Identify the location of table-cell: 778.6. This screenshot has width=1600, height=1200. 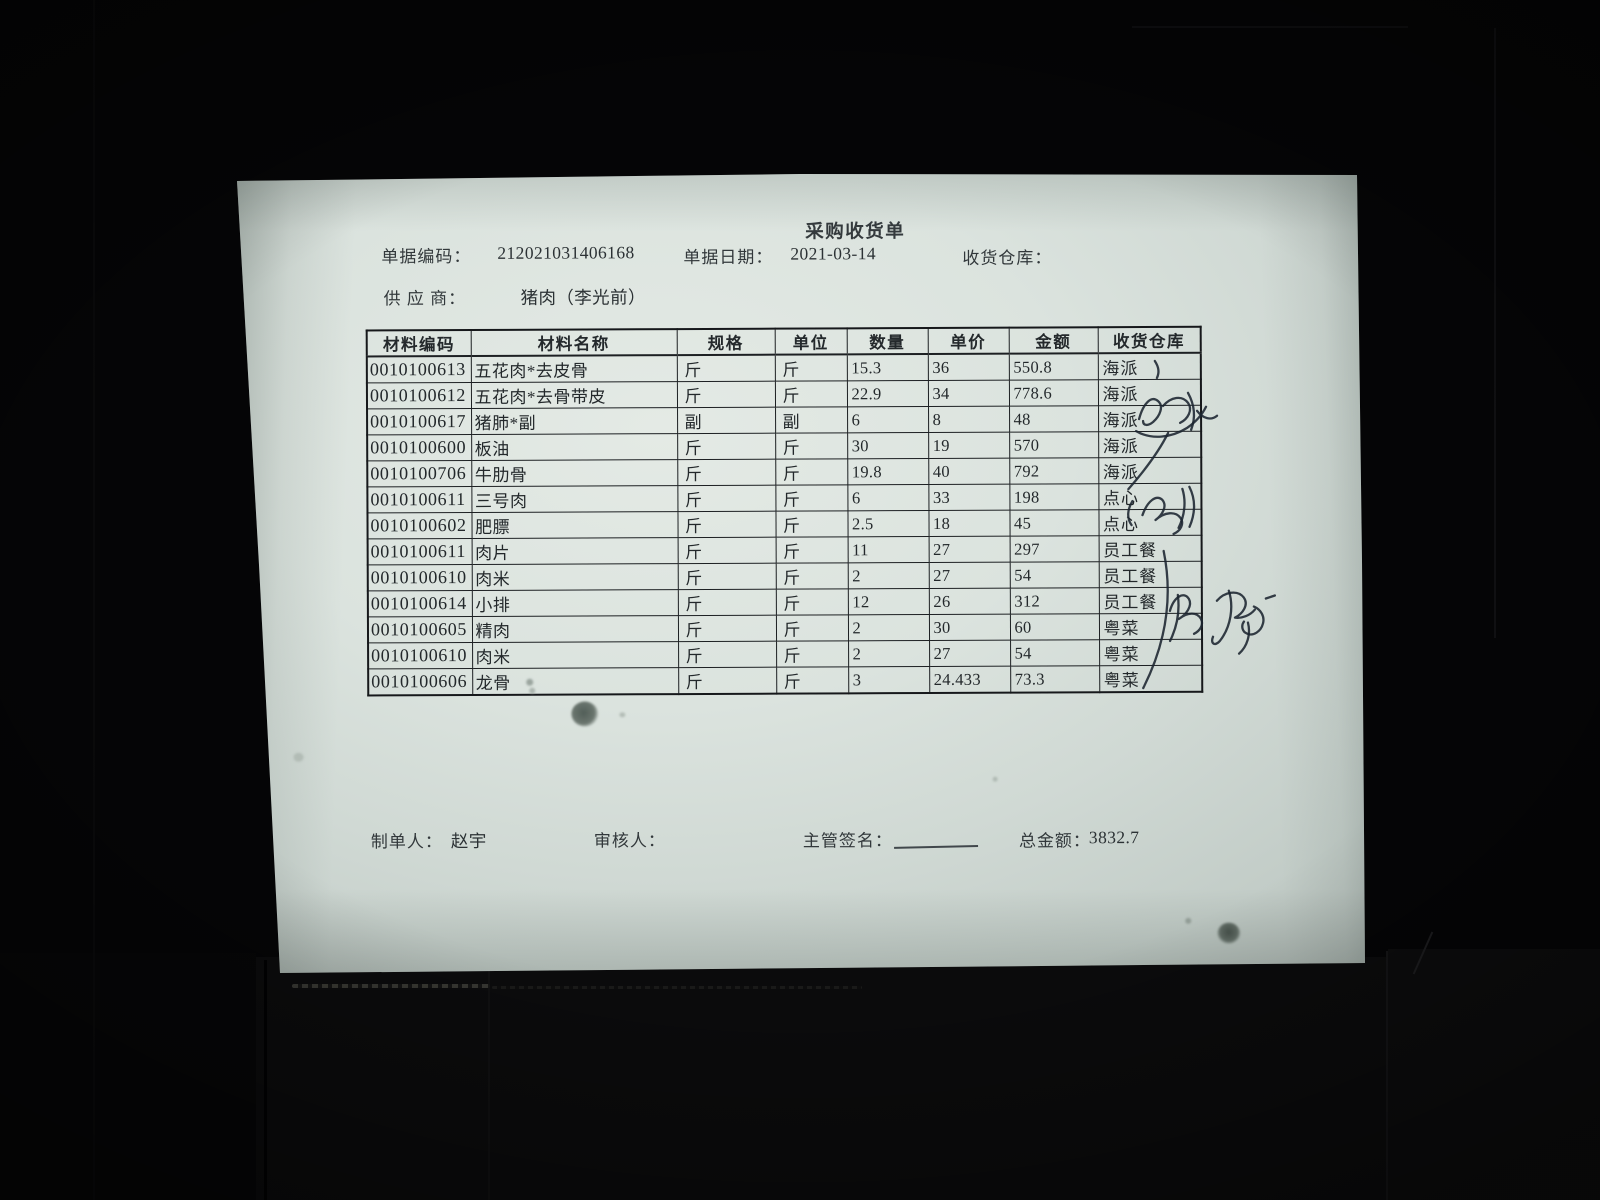
(1053, 393).